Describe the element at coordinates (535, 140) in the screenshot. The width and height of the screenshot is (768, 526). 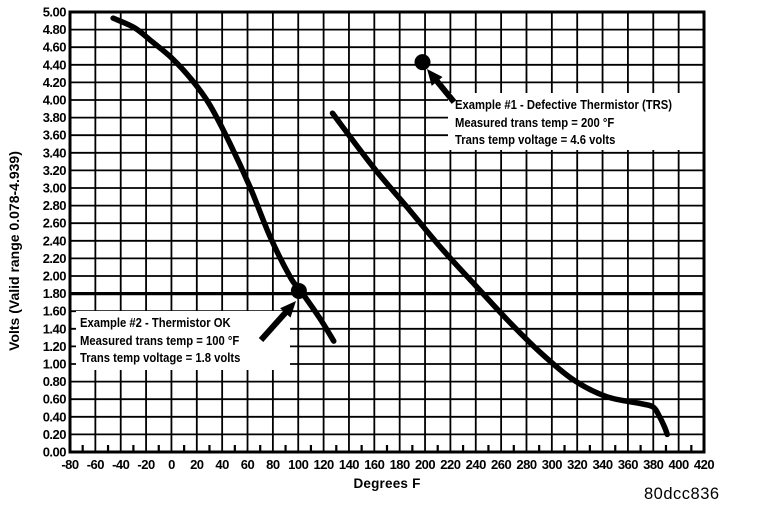
I see `annotation-example-1-voltage: Trans temp voltage = 4.6 volts` at that location.